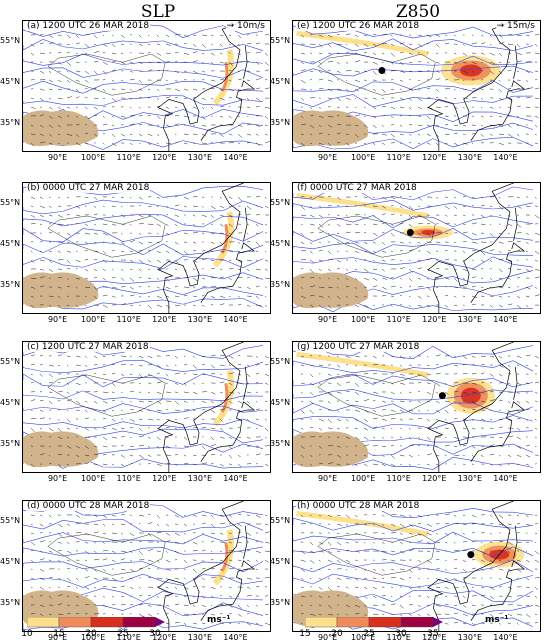 This screenshot has width=550, height=643. What do you see at coordinates (434, 157) in the screenshot?
I see `longitude-tick-label: 120°E` at bounding box center [434, 157].